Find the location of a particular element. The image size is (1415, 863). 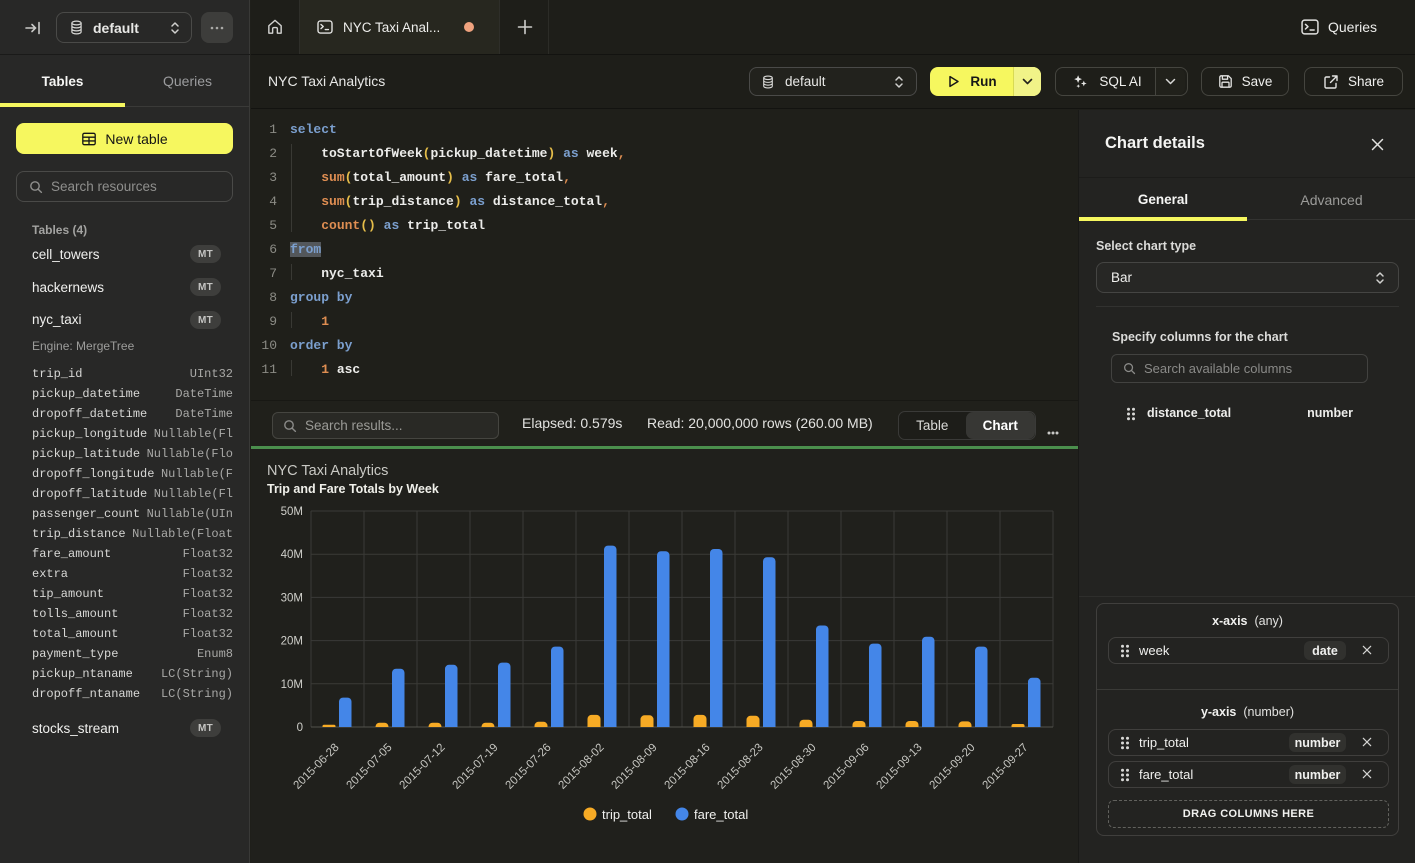

svg-text: 2015-06-28 is located at coordinates (317, 767).